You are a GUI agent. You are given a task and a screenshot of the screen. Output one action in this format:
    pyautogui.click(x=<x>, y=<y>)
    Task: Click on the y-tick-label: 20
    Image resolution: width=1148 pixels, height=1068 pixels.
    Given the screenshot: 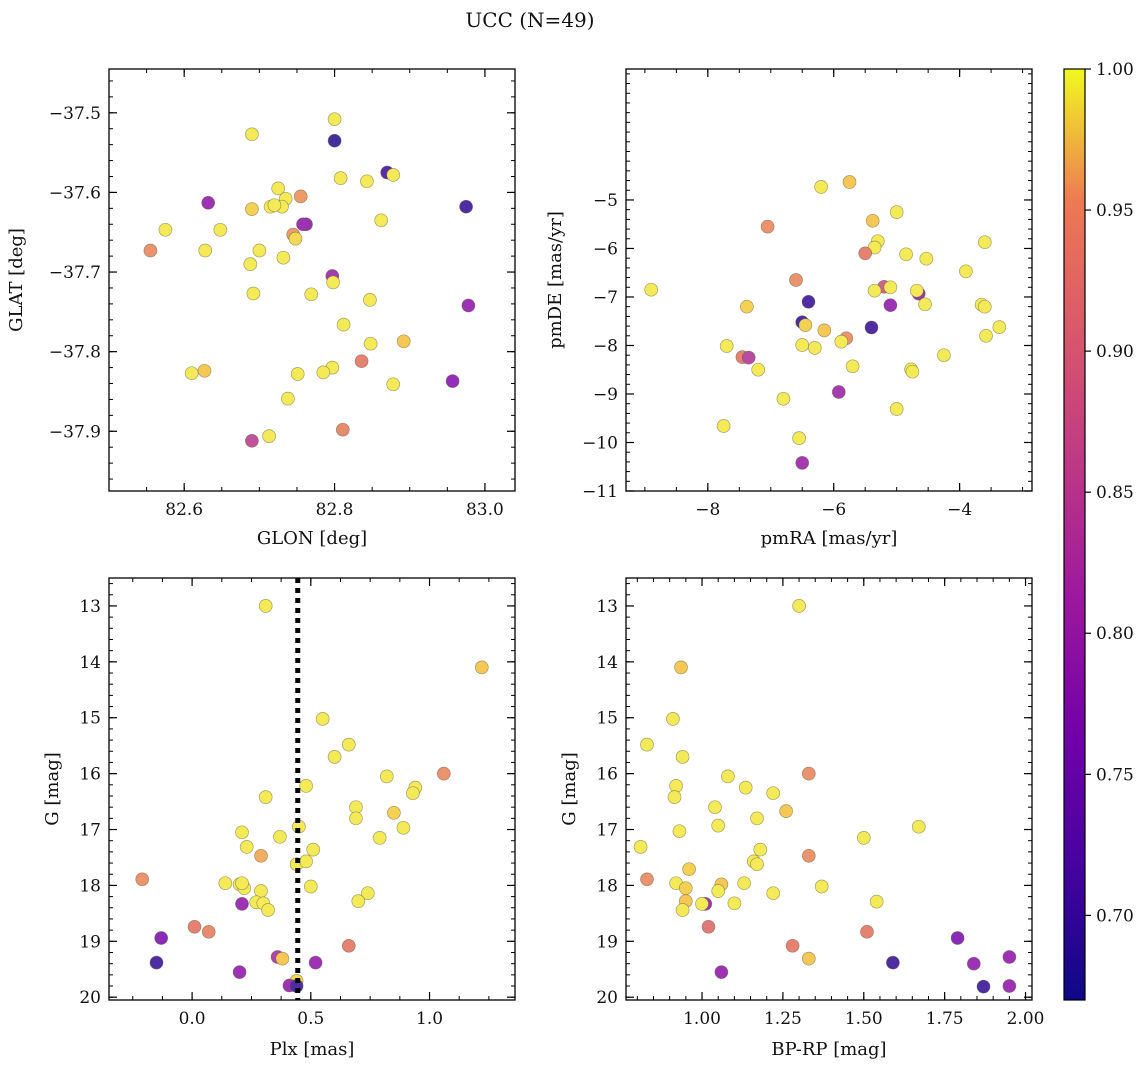 What is the action you would take?
    pyautogui.click(x=90, y=998)
    